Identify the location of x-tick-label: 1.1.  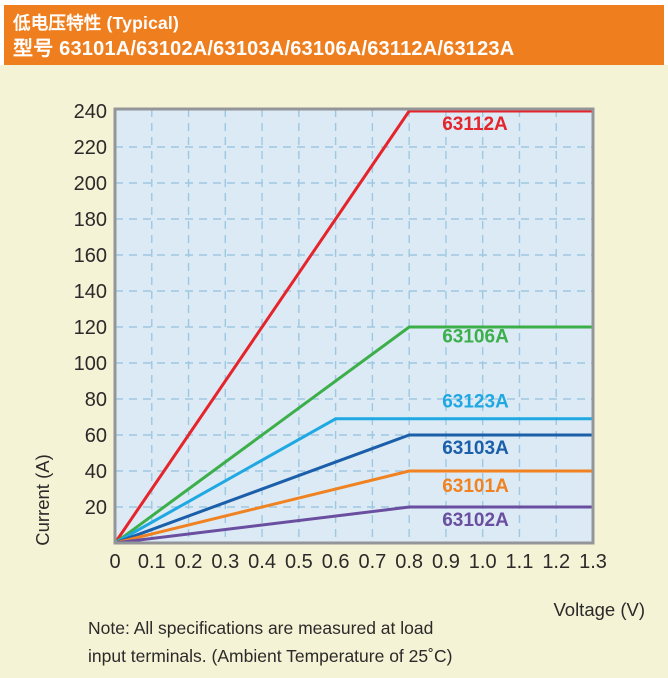
(520, 562).